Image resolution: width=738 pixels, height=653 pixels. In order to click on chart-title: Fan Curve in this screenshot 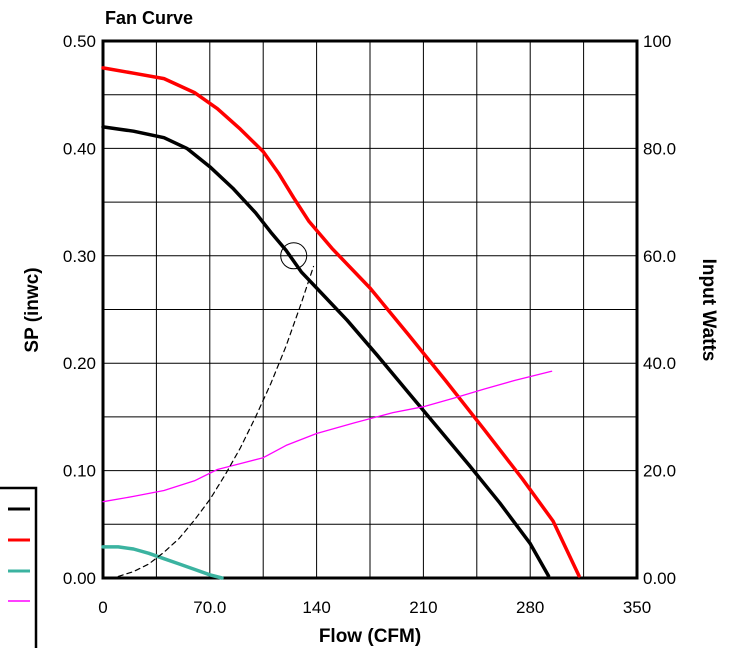, I will do `click(149, 18)`.